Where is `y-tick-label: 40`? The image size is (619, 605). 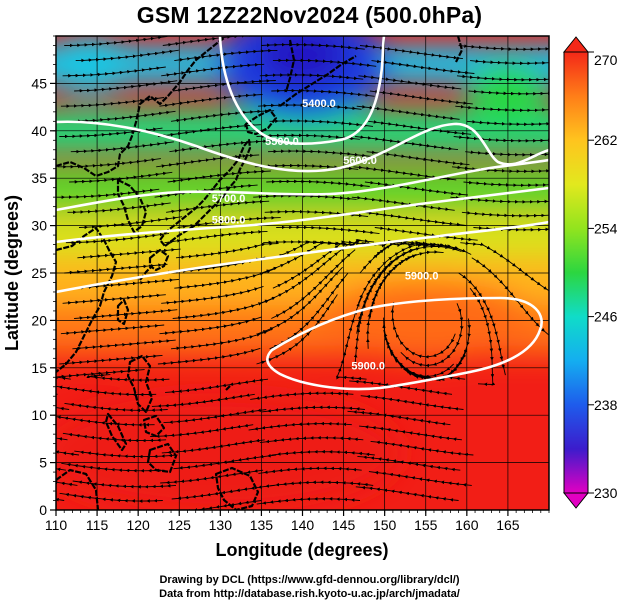 y-tick-label: 40 is located at coordinates (39, 131).